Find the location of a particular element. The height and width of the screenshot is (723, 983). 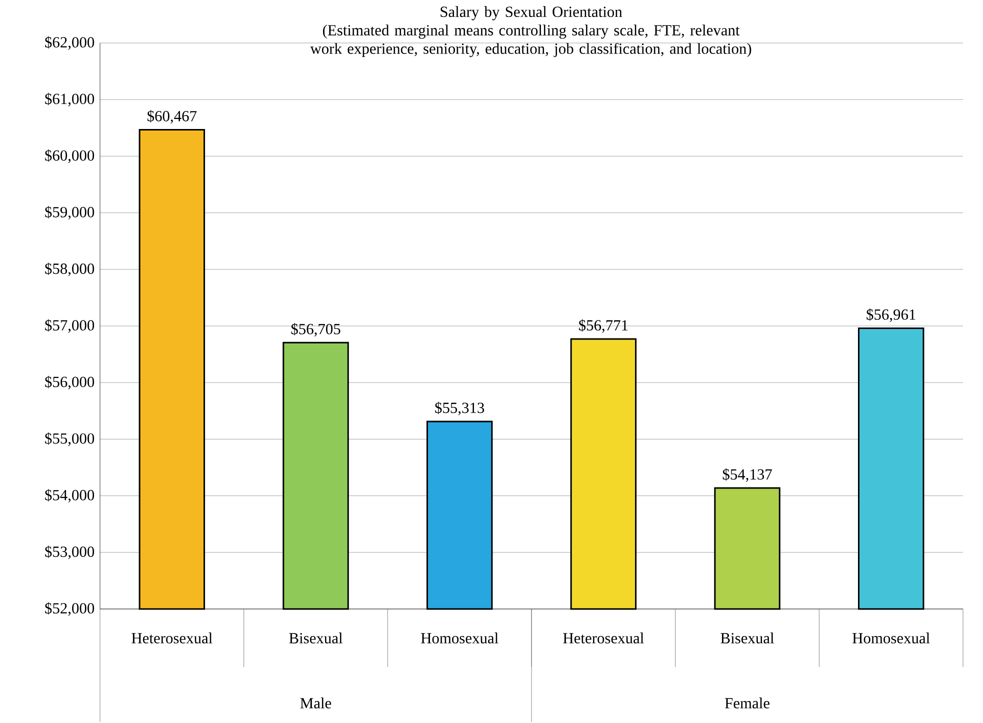

y-tick-label: $53,000 is located at coordinates (69, 553).